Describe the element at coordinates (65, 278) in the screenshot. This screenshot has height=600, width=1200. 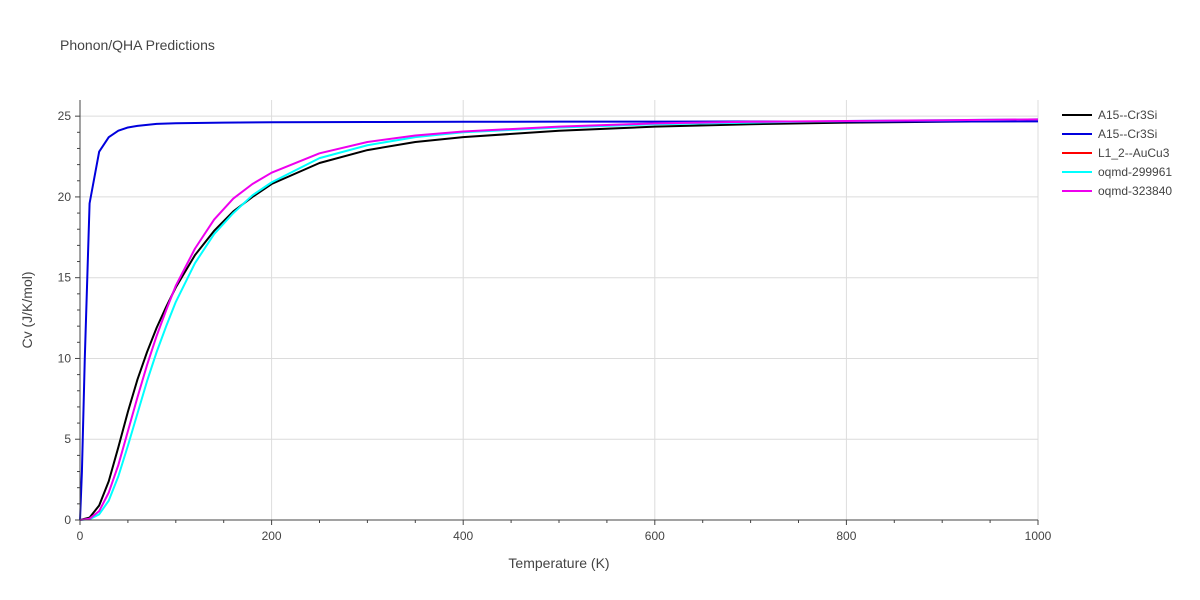
I see `y-tick-label: 15` at that location.